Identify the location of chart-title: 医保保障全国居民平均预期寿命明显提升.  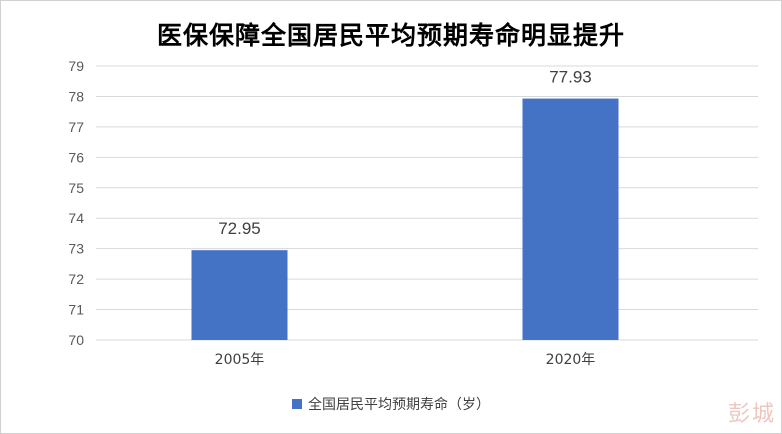
(390, 35).